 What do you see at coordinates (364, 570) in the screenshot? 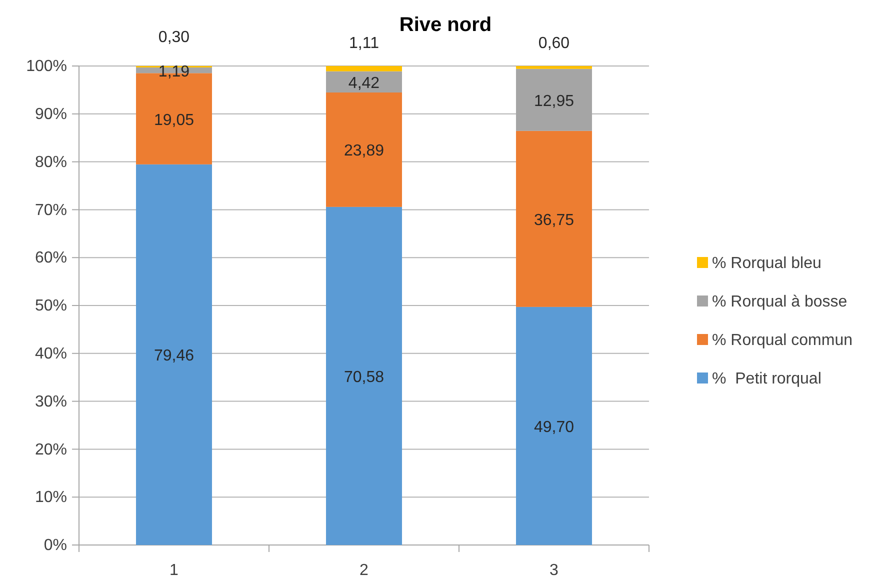
I see `x-tick-label: 2` at bounding box center [364, 570].